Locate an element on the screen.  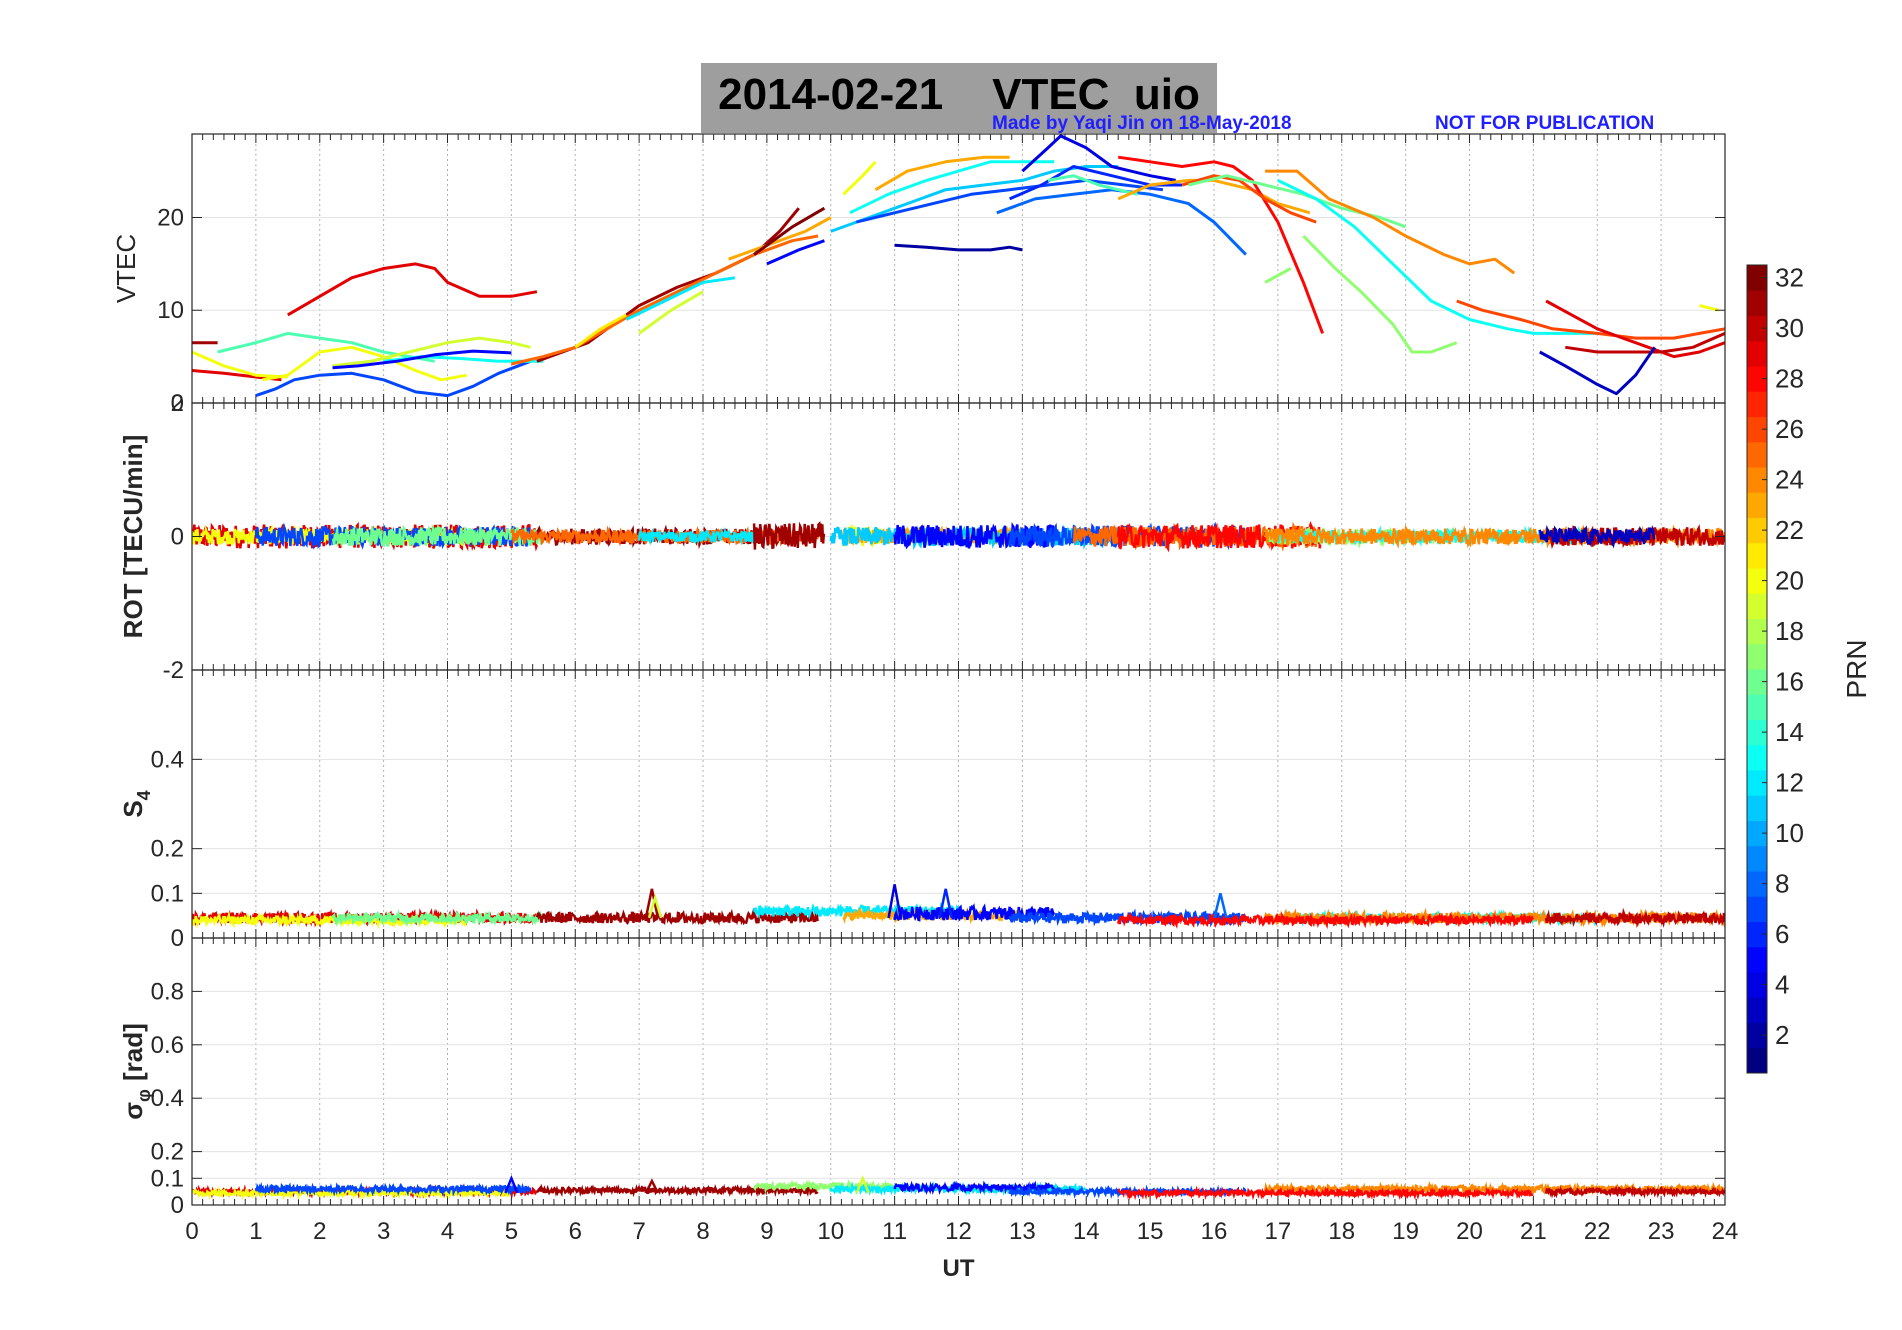
y-axis-label-suffix: [rad] is located at coordinates (133, 1052).